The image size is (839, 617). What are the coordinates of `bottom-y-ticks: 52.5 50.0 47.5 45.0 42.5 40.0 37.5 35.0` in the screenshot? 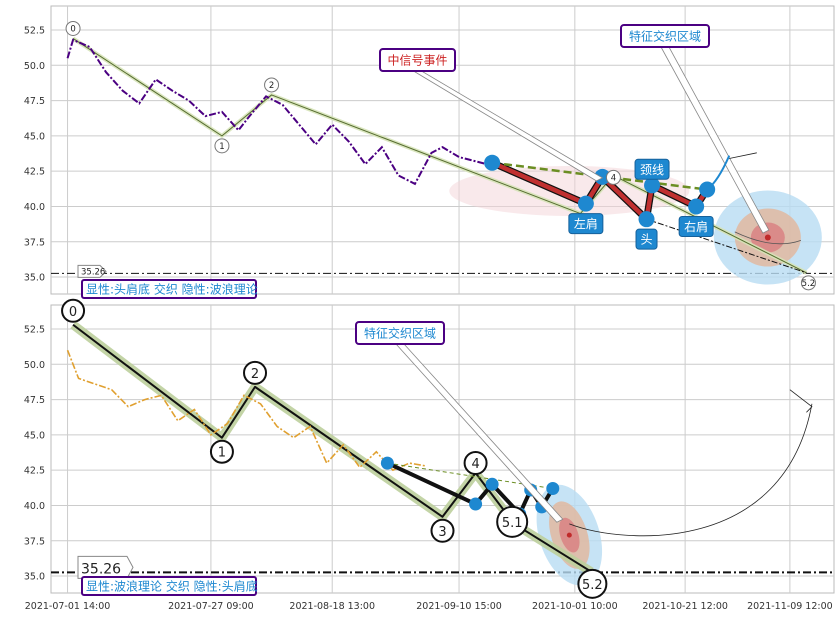 It's located at (34, 454).